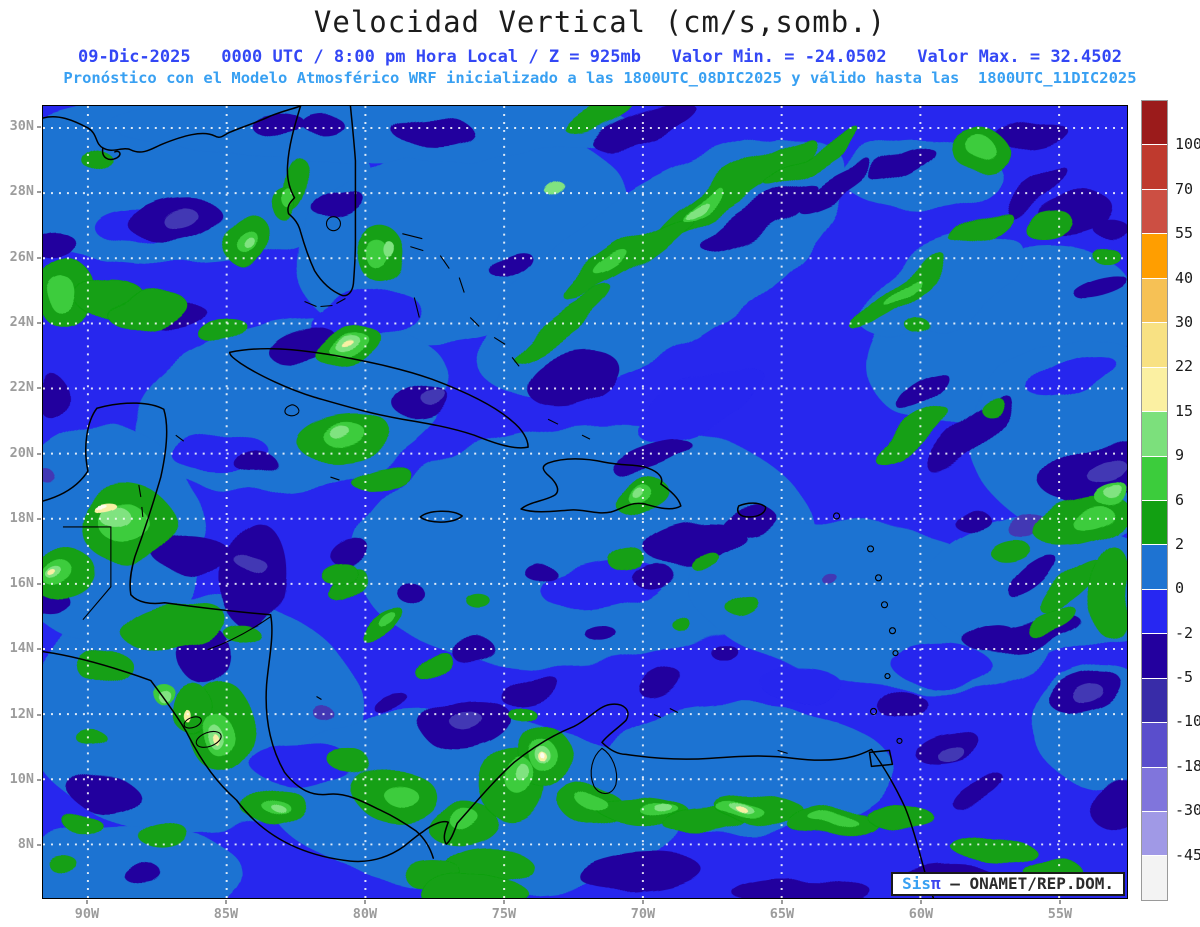 This screenshot has height=927, width=1200. Describe the element at coordinates (21, 779) in the screenshot. I see `lat-label: 10N` at that location.